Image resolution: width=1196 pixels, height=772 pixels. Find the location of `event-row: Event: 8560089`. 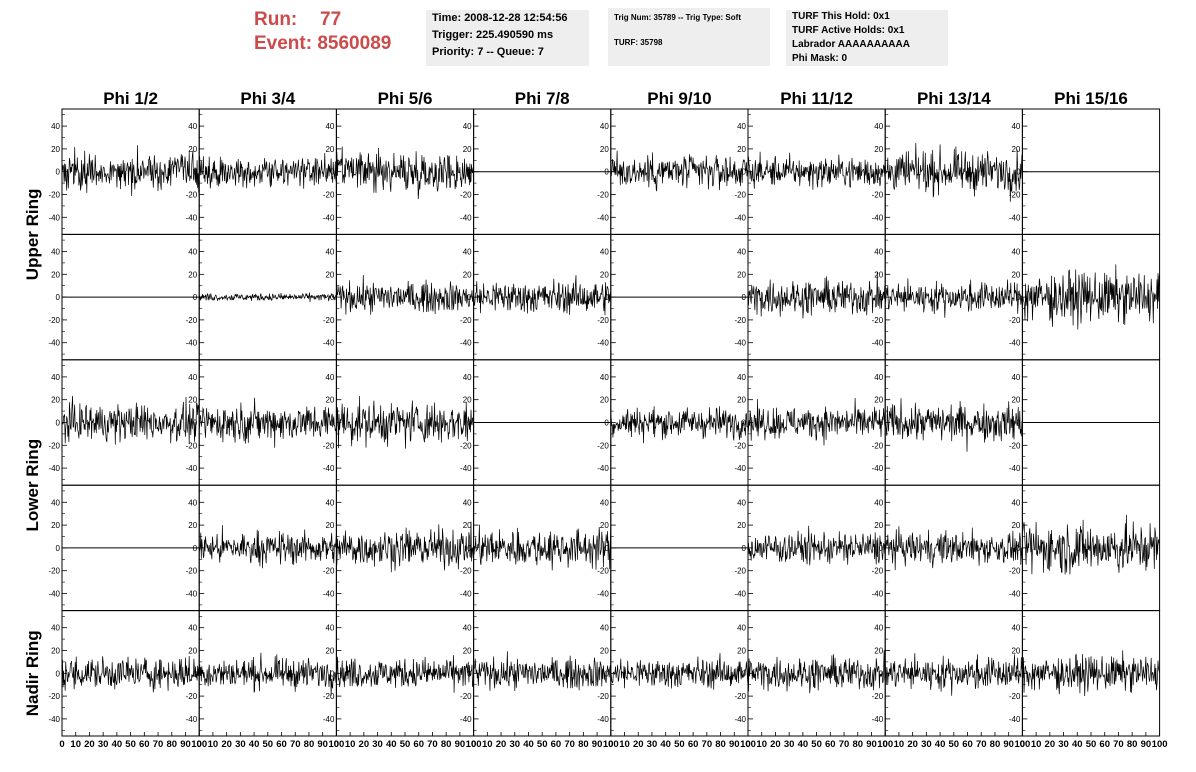

event-row: Event: 8560089 is located at coordinates (322, 44).